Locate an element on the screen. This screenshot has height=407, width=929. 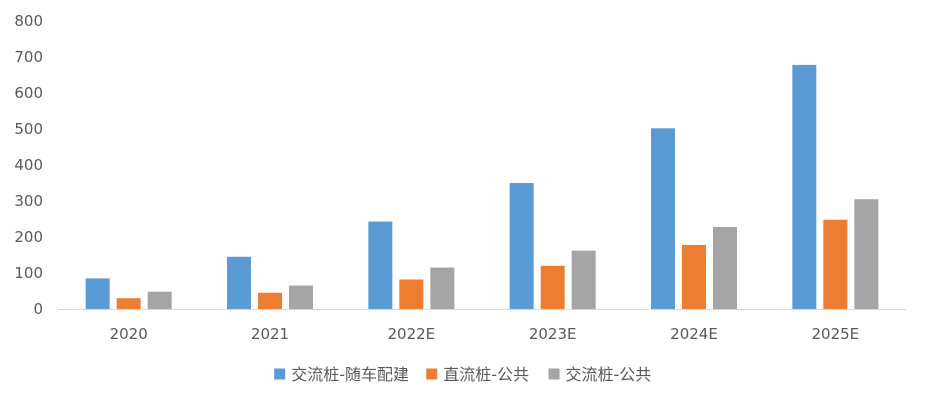
legend-item: 交流桩-随车配建 is located at coordinates (341, 374).